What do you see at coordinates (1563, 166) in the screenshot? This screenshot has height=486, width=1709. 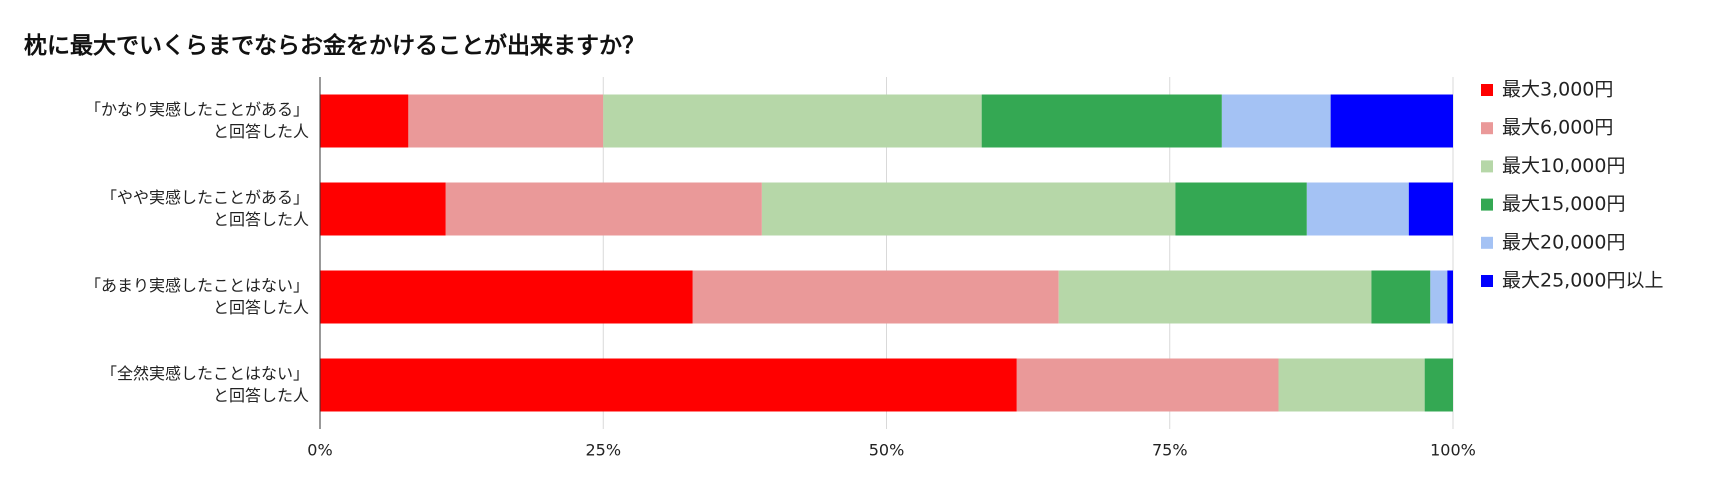 I see `legend-label: 最大10,000円` at bounding box center [1563, 166].